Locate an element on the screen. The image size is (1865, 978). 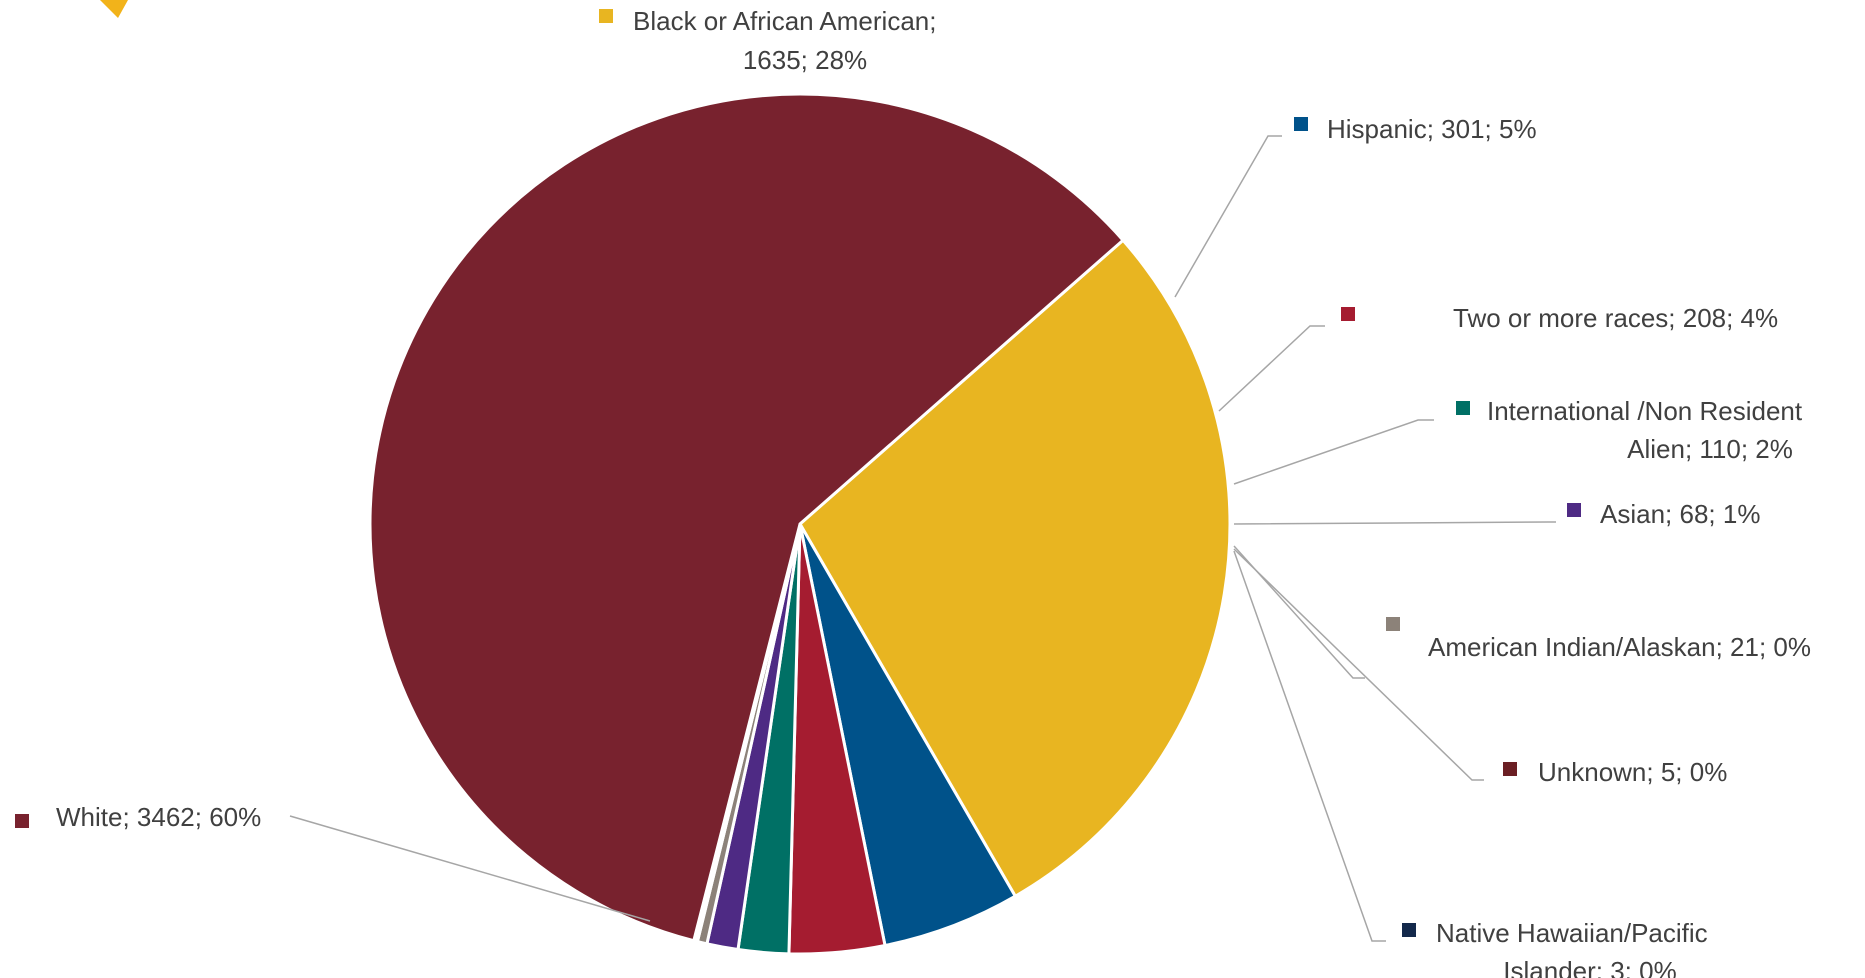
leader-line-unknown is located at coordinates (1358, 664).